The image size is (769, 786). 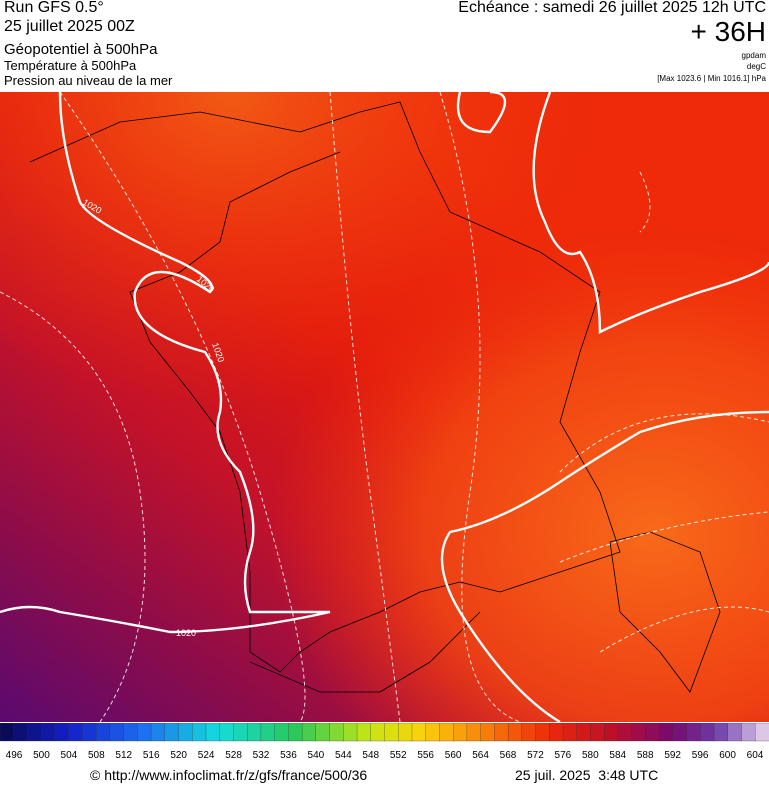 What do you see at coordinates (753, 55) in the screenshot?
I see `unit: gpdam` at bounding box center [753, 55].